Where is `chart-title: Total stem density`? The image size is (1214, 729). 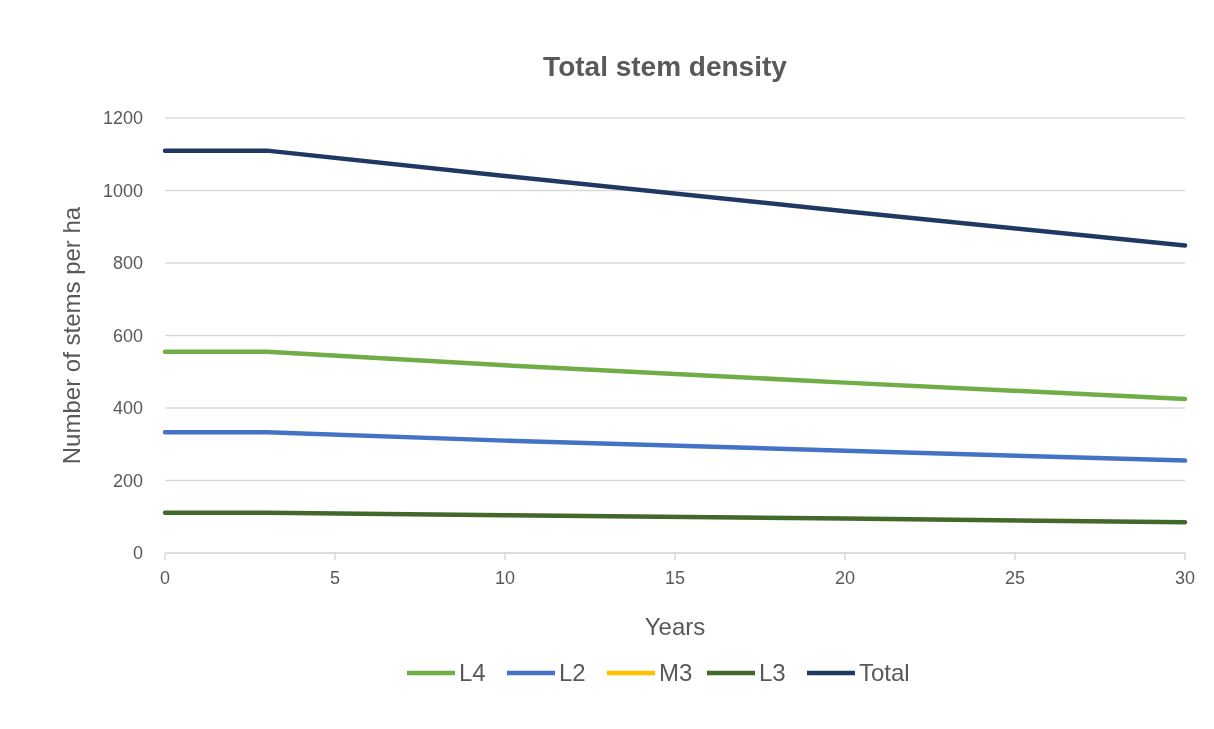
chart-title: Total stem density is located at coordinates (665, 66).